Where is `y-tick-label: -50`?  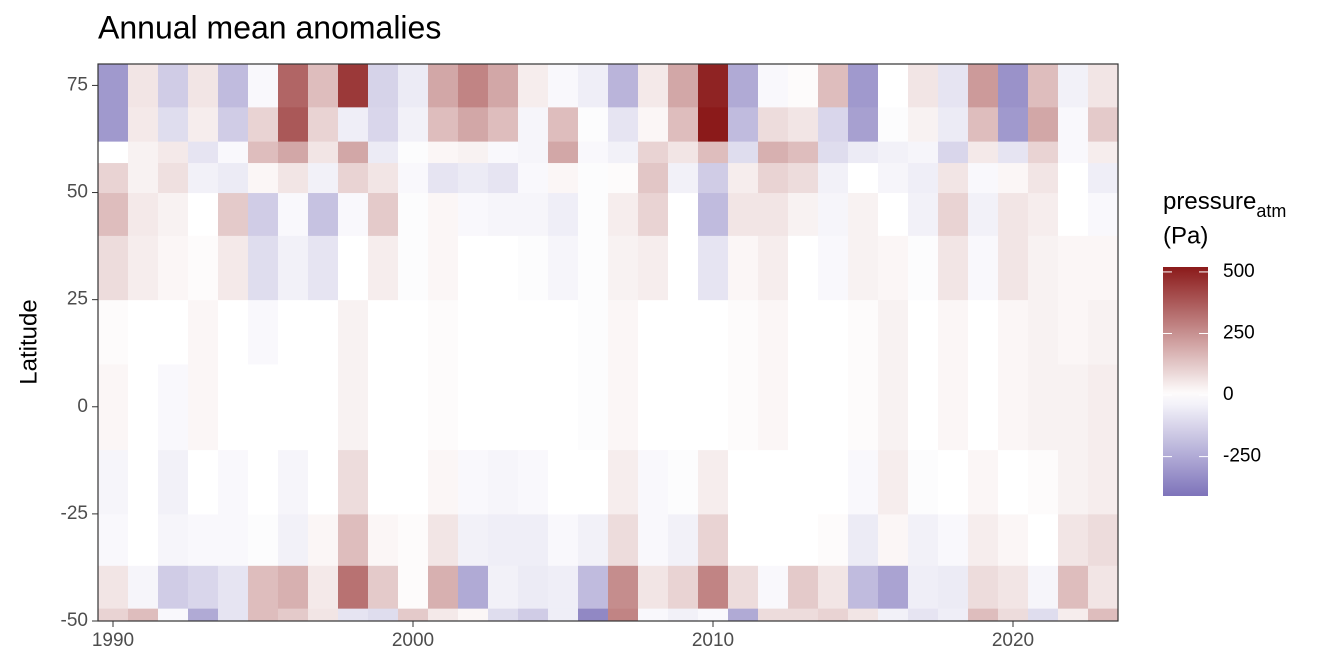 y-tick-label: -50 is located at coordinates (74, 620).